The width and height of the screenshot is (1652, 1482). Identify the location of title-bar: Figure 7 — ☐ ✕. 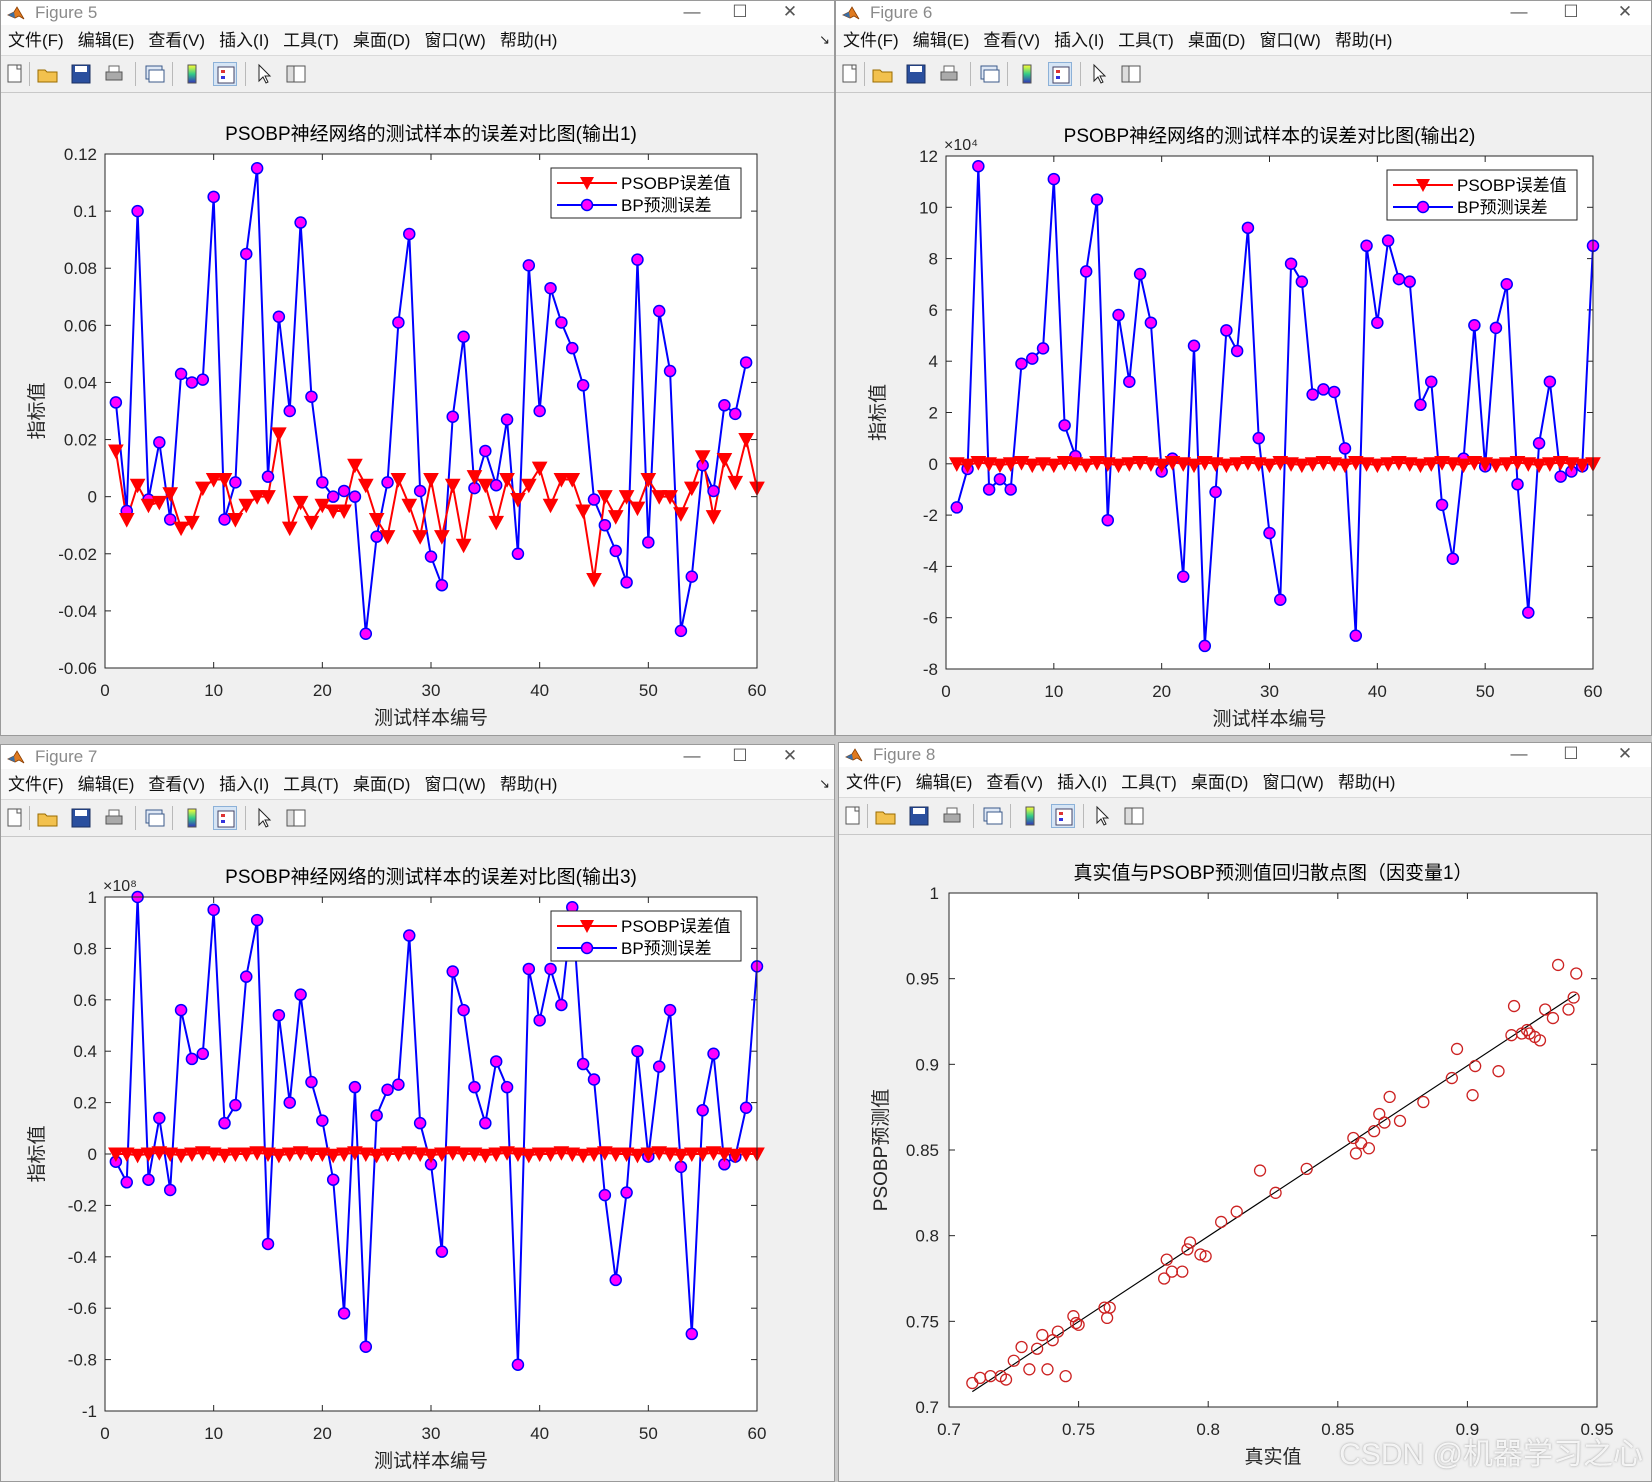
(417, 757).